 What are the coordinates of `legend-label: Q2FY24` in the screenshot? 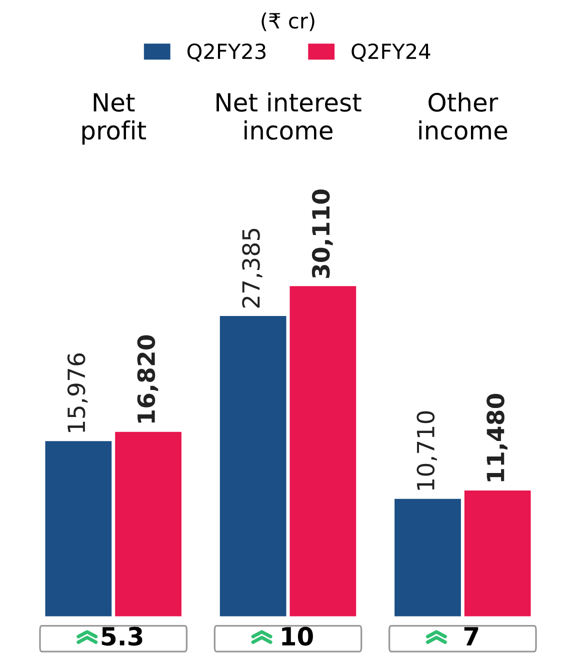 It's located at (391, 52).